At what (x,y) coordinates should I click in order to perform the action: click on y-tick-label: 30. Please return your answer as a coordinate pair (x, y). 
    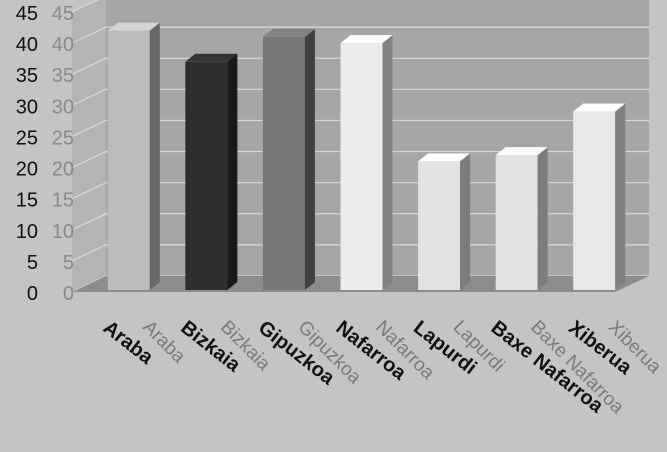
    Looking at the image, I should click on (27, 107).